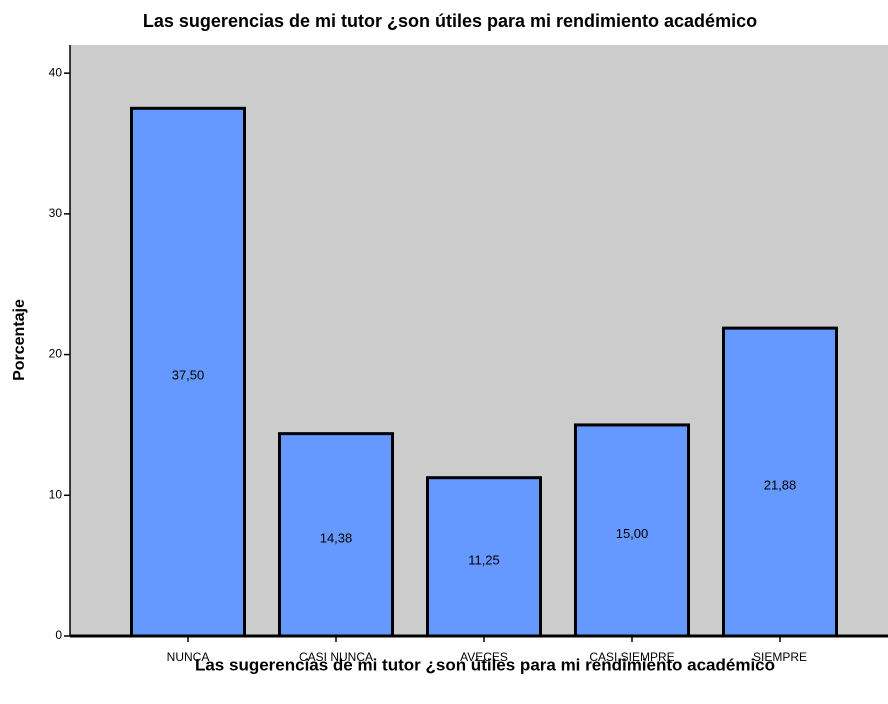 The image size is (888, 704). What do you see at coordinates (56, 354) in the screenshot?
I see `y-tick-label: 20` at bounding box center [56, 354].